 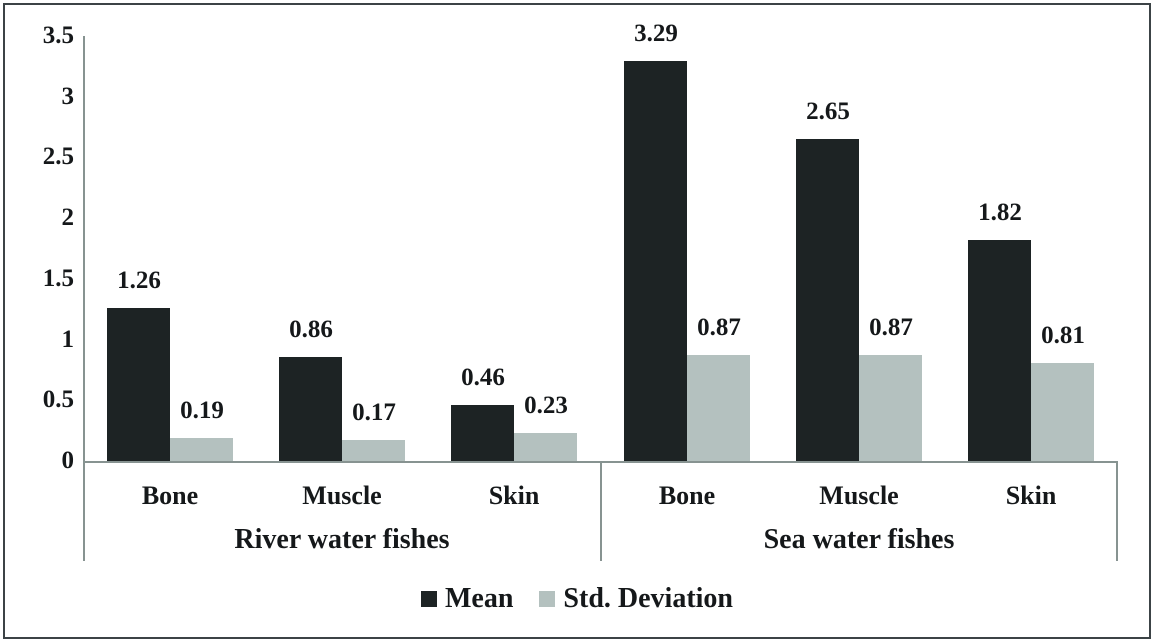 I want to click on y-tick-label: 1, so click(x=68, y=339).